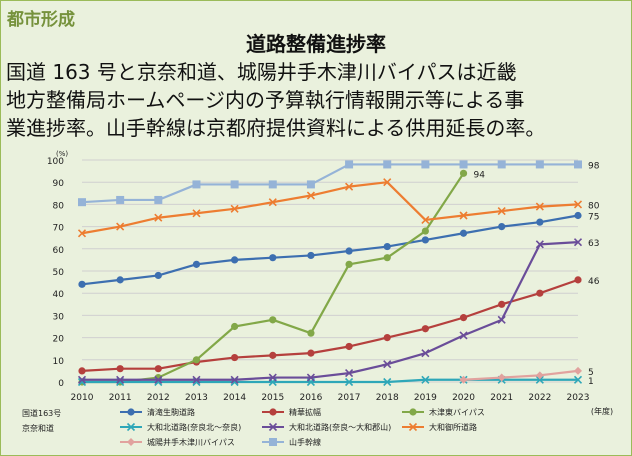 The image size is (632, 456). Describe the element at coordinates (316, 44) in the screenshot. I see `page-title: 道路整備進捗率` at that location.